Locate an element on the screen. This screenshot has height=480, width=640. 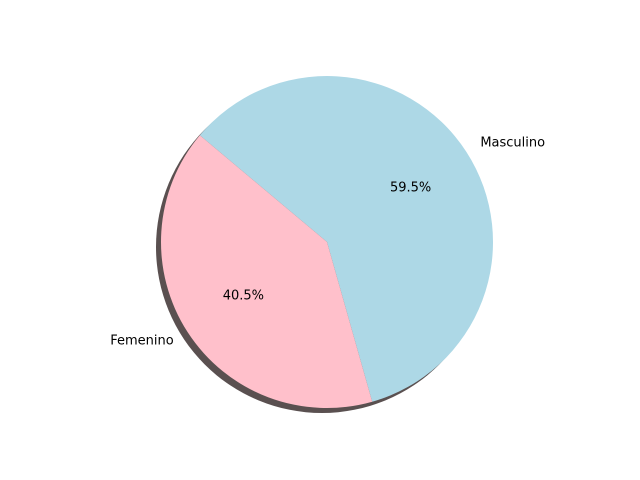
pct-label-masculino: 59.5% is located at coordinates (410, 187).